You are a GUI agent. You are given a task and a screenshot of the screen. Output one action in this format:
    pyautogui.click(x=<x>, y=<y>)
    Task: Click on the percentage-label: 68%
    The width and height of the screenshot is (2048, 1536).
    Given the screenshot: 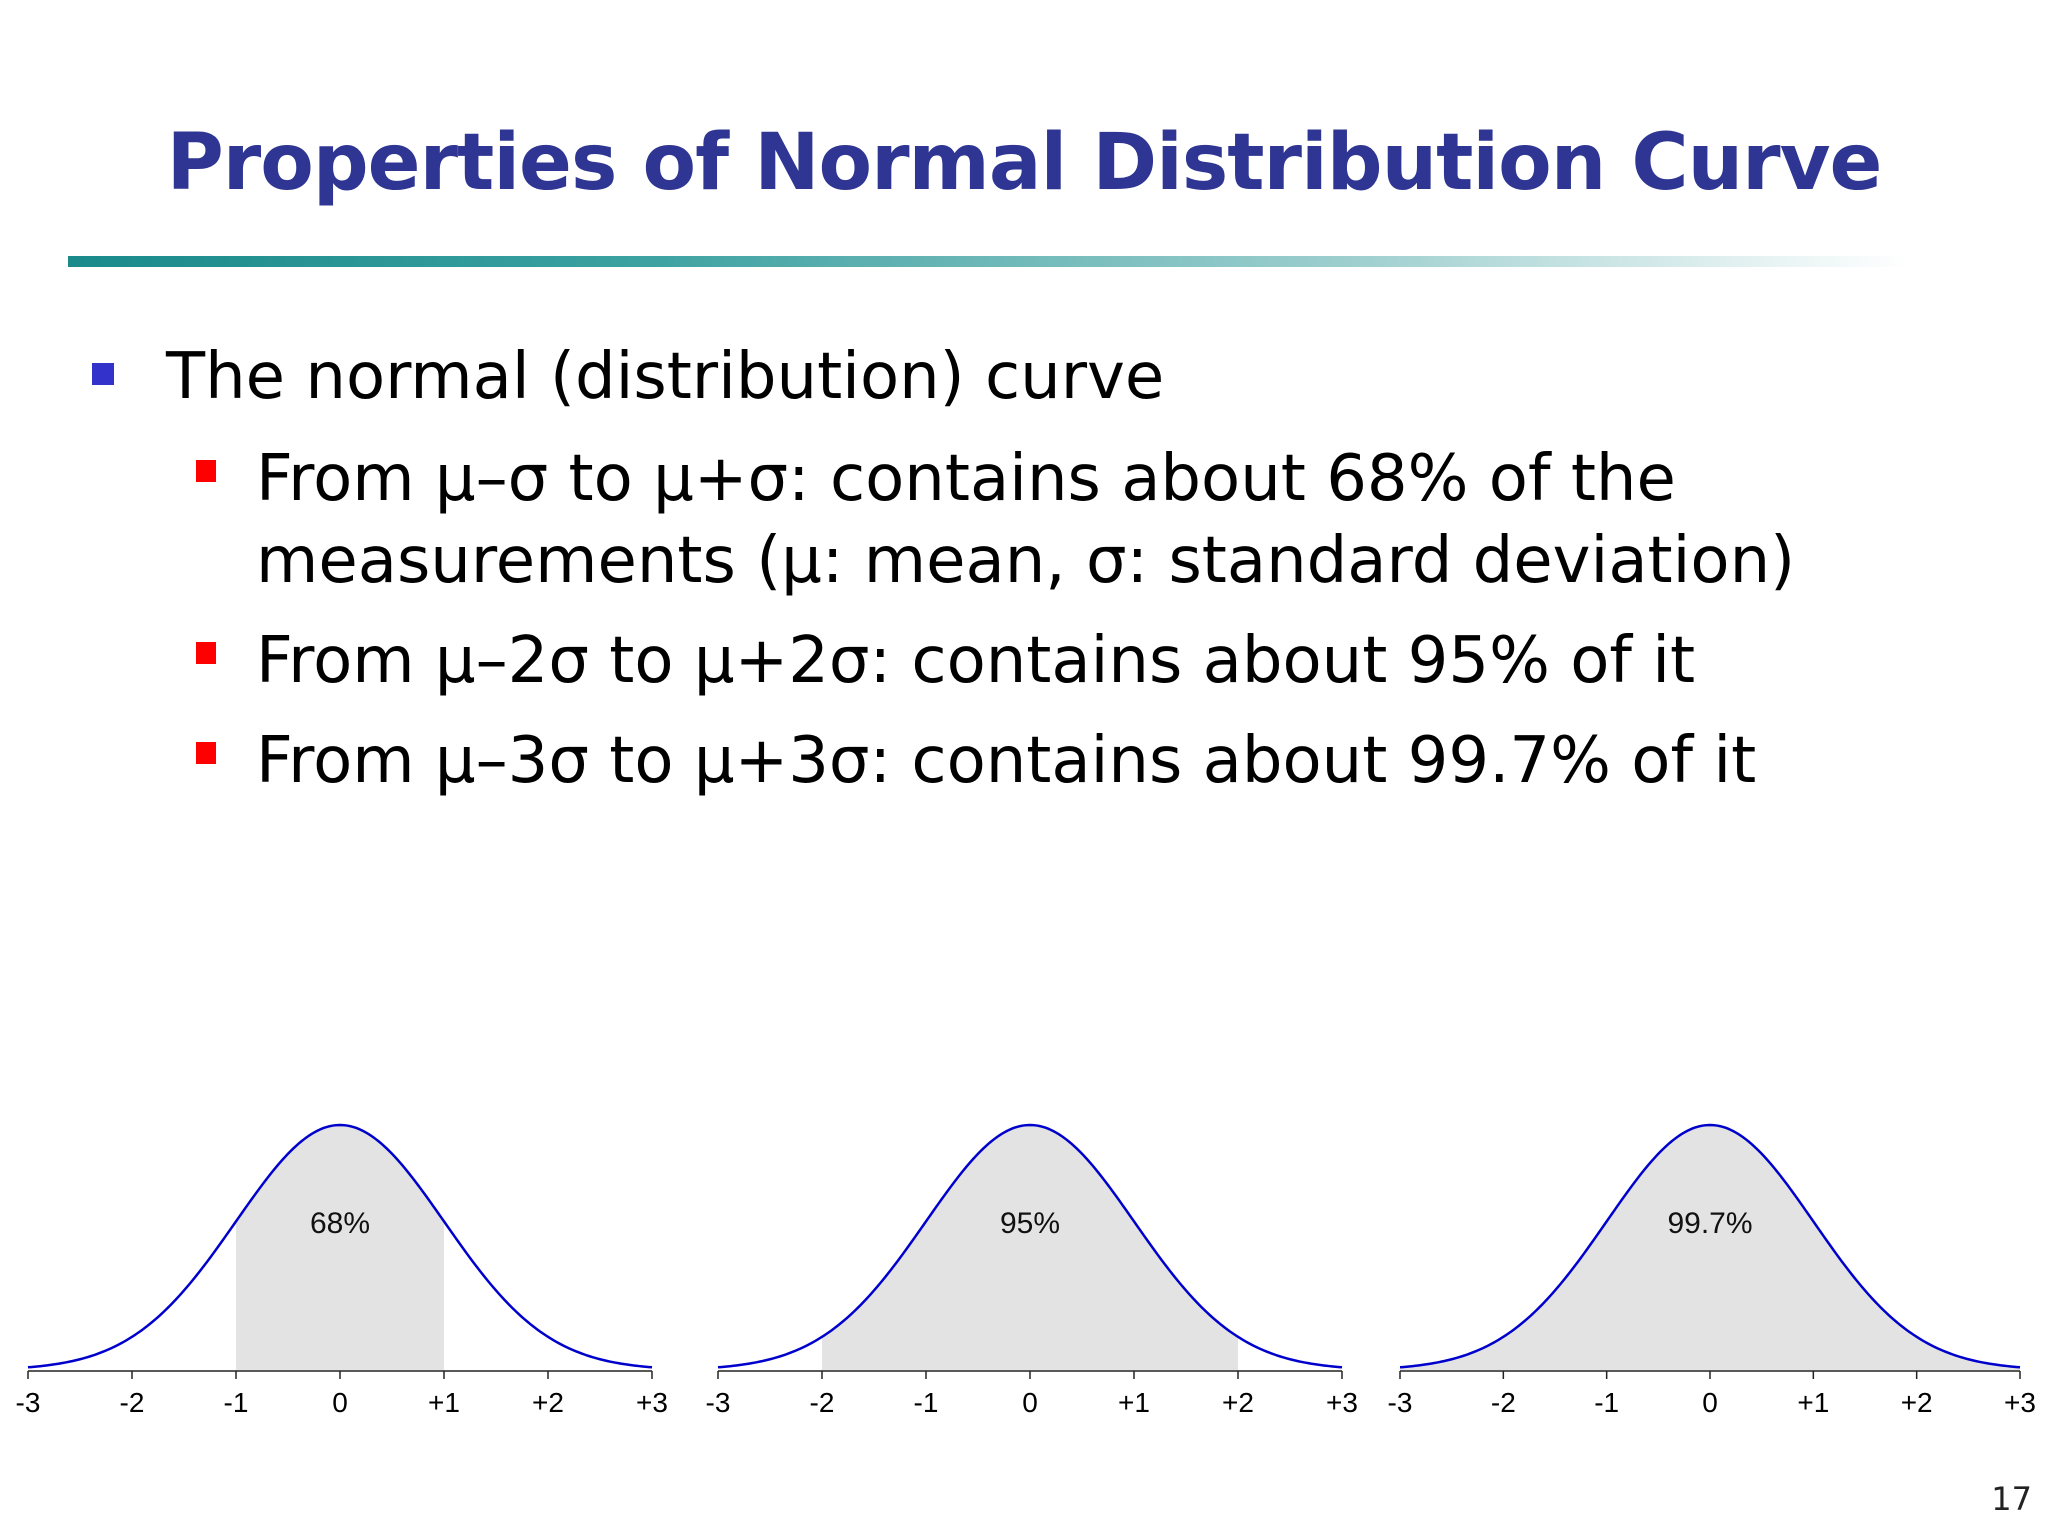 What is the action you would take?
    pyautogui.click(x=340, y=1223)
    